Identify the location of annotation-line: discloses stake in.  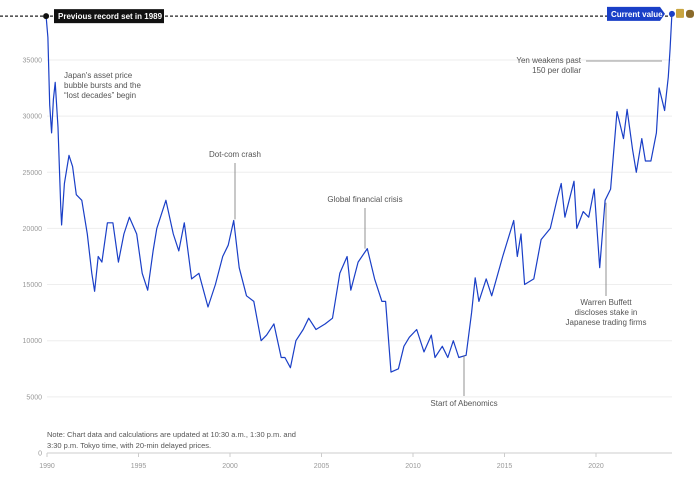
(606, 312).